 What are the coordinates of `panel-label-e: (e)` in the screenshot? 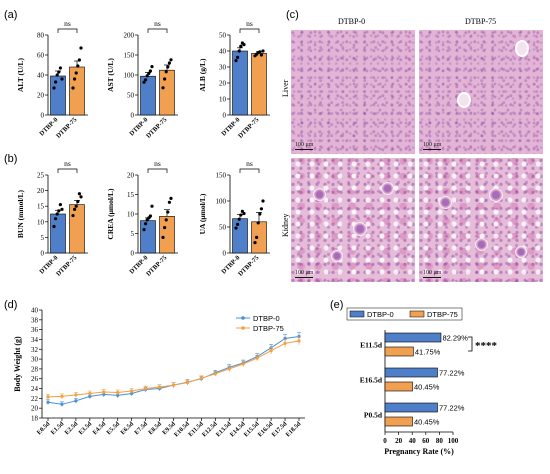 It's located at (336, 305).